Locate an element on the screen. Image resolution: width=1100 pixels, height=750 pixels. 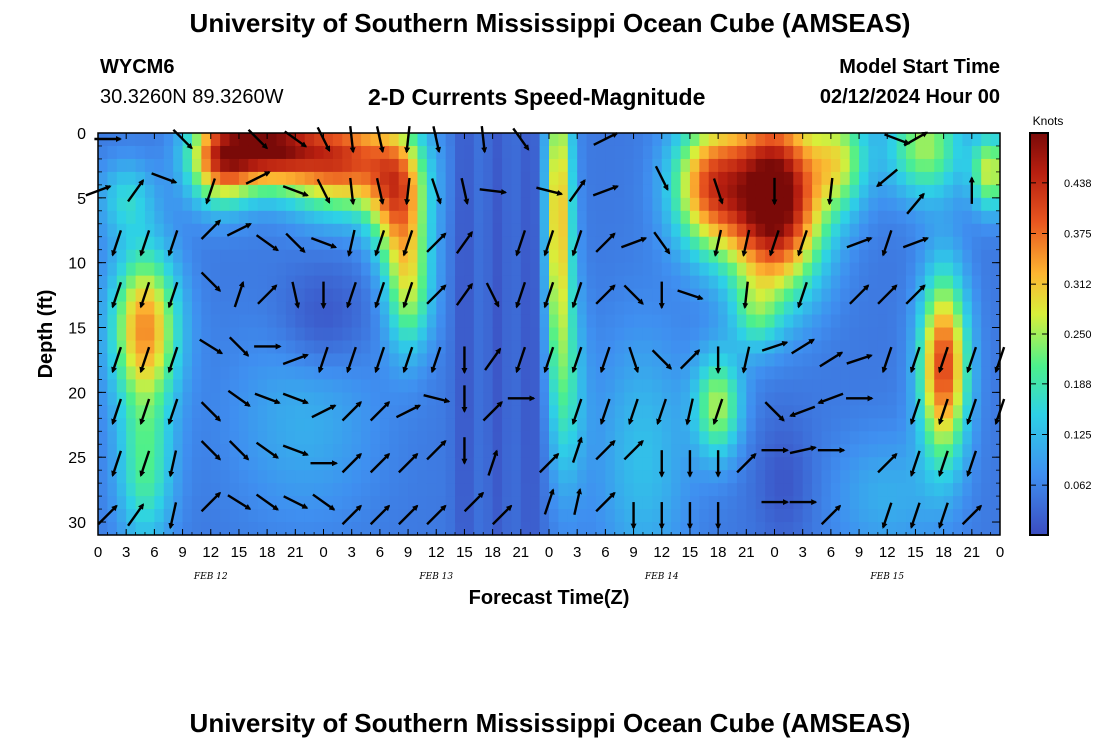
model-start-value: 02/12/2024 Hour 00 is located at coordinates (909, 97).